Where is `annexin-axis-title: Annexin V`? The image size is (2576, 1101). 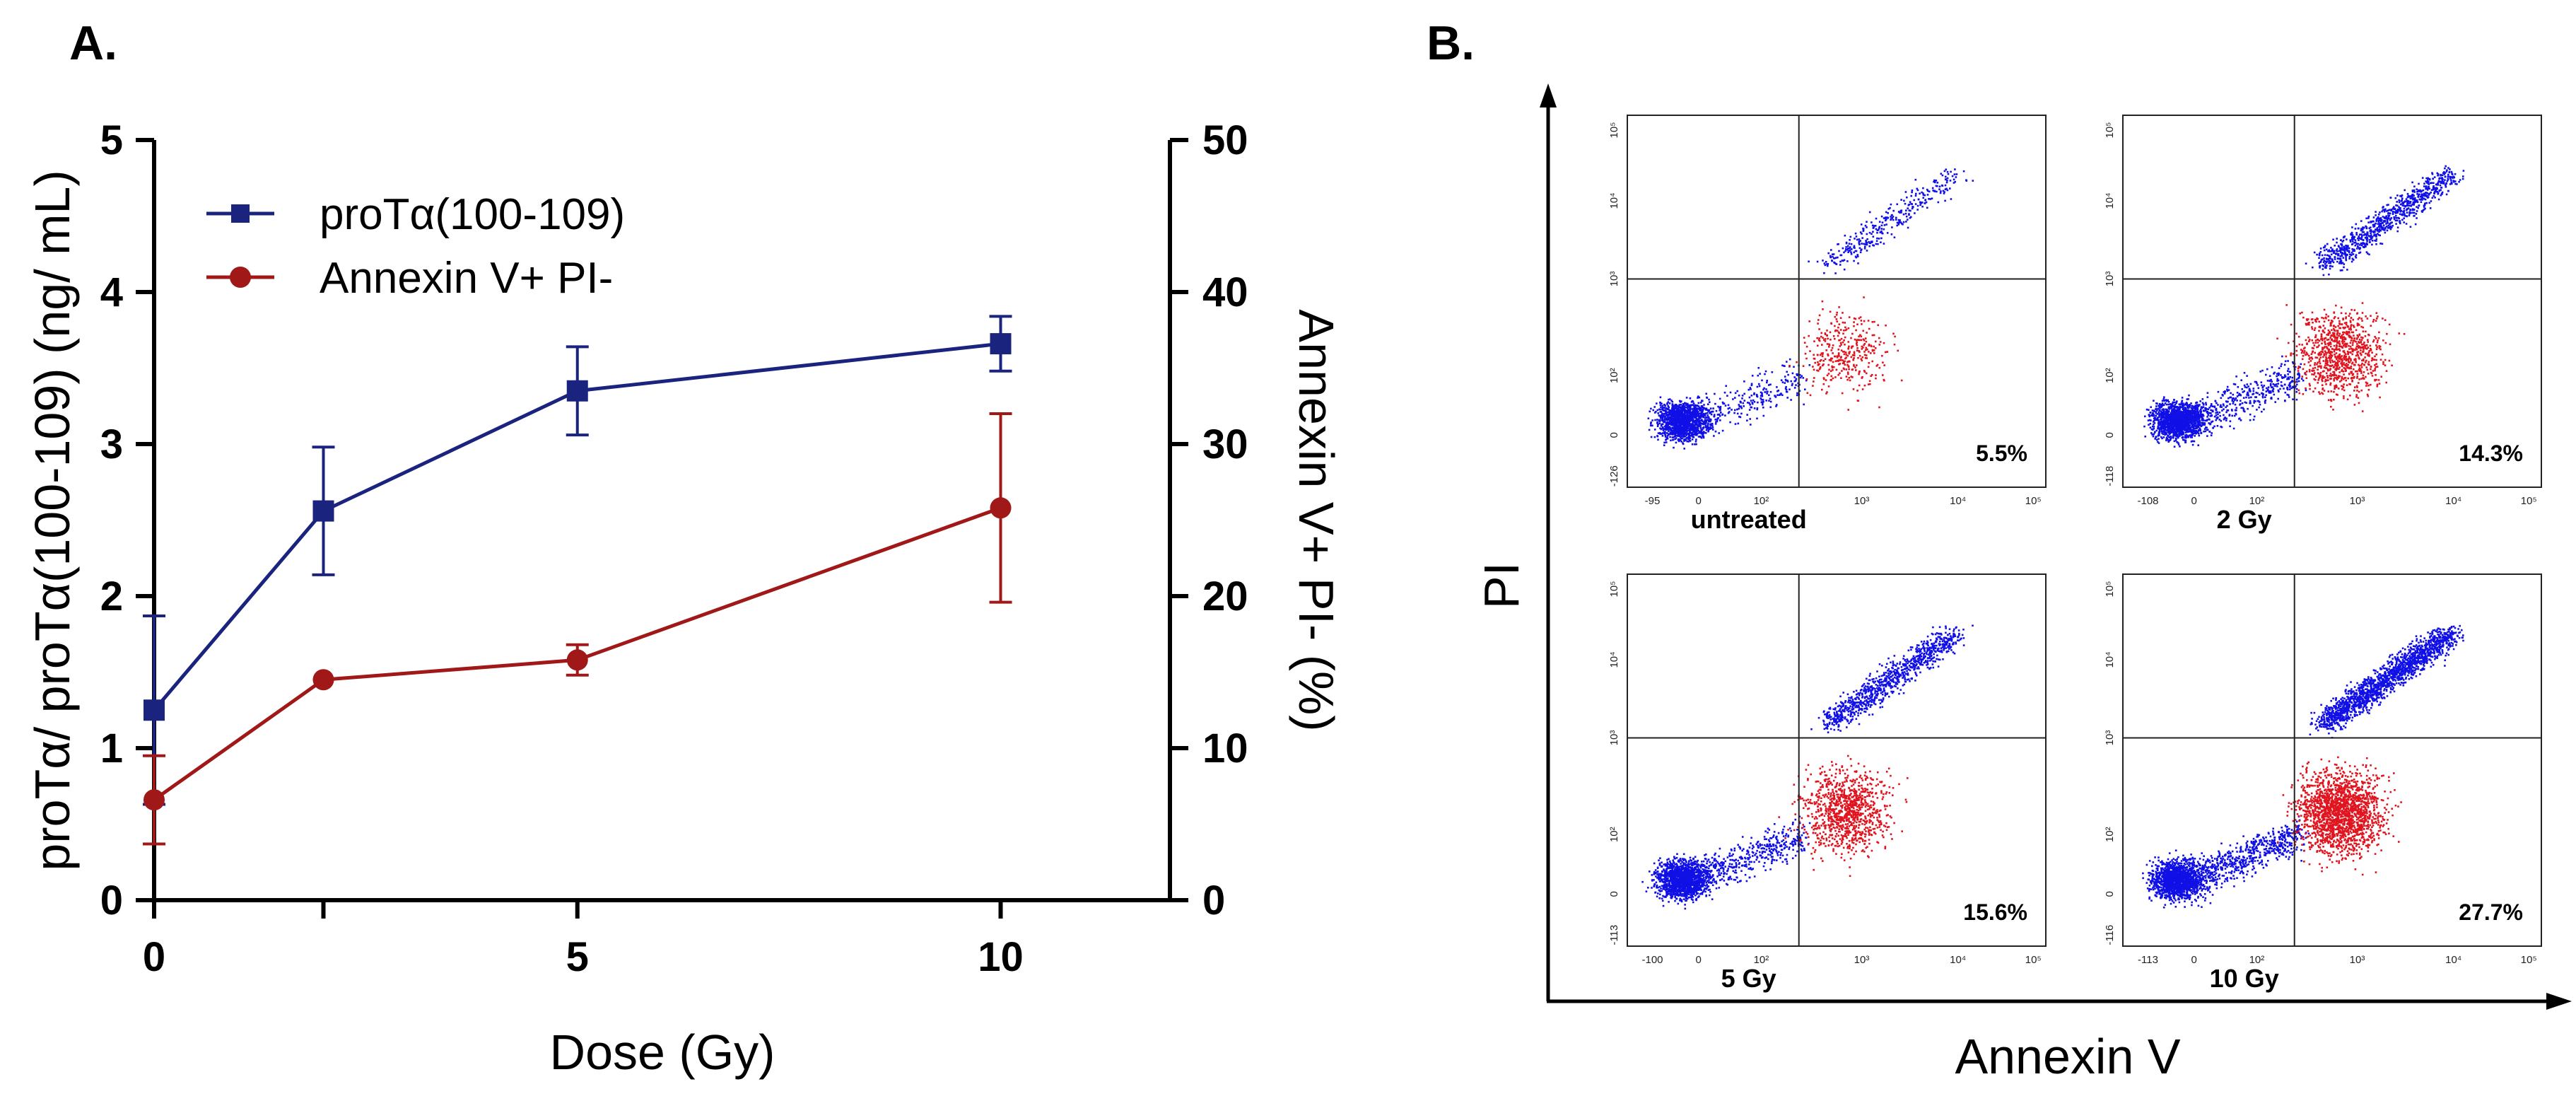
annexin-axis-title: Annexin V is located at coordinates (2068, 1056).